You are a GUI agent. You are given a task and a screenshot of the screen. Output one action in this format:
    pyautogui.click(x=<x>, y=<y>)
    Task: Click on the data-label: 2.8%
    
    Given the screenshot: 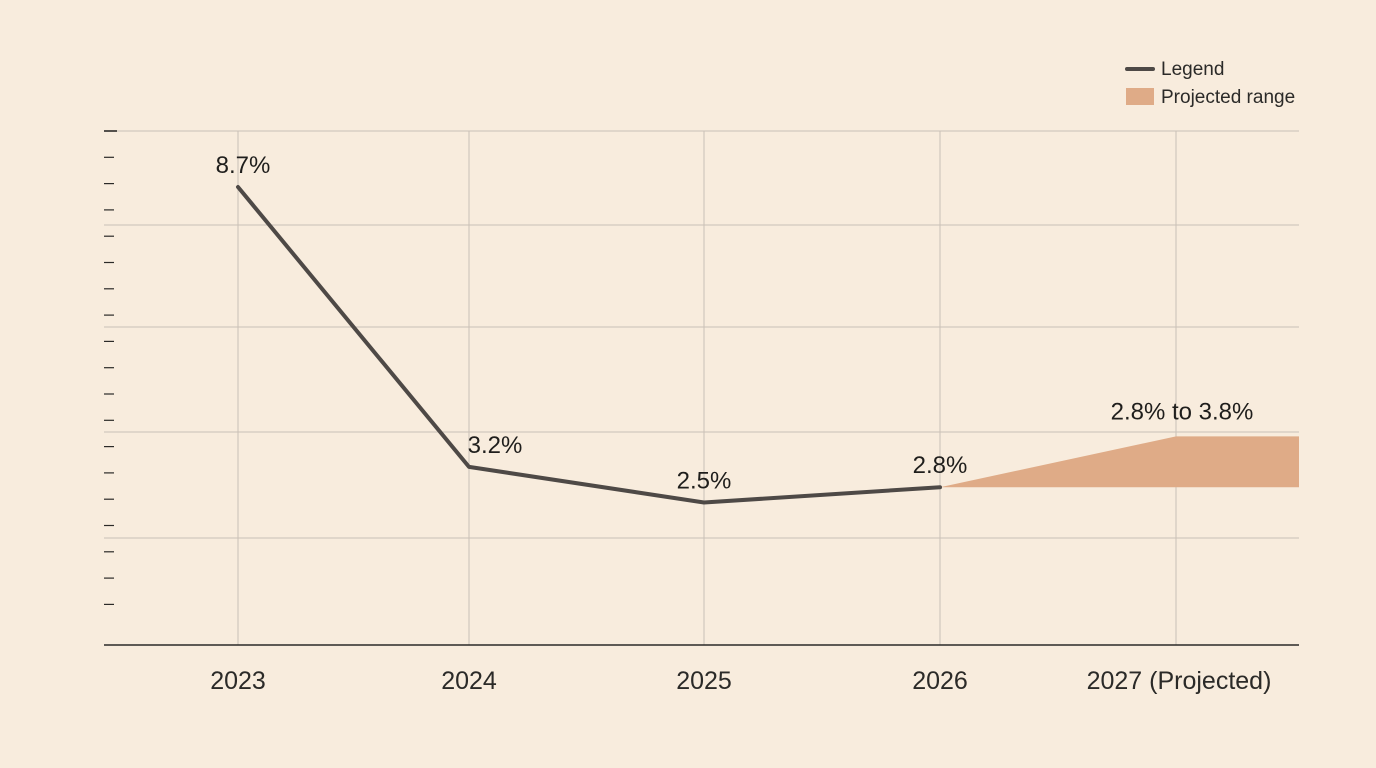 What is the action you would take?
    pyautogui.click(x=940, y=465)
    